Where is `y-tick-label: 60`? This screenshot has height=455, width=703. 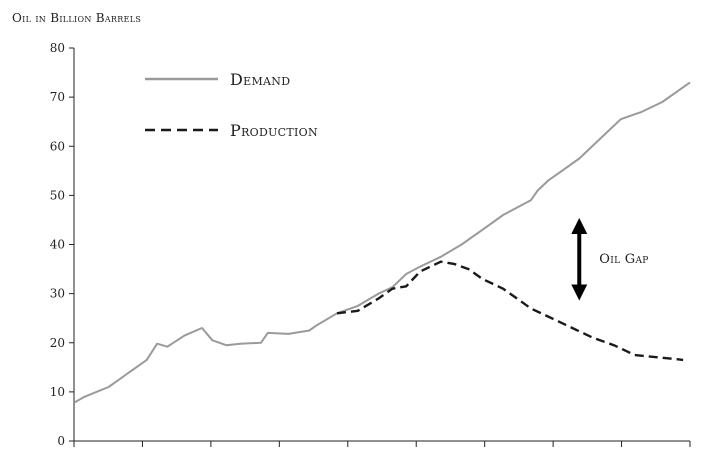
y-tick-label: 60 is located at coordinates (57, 146).